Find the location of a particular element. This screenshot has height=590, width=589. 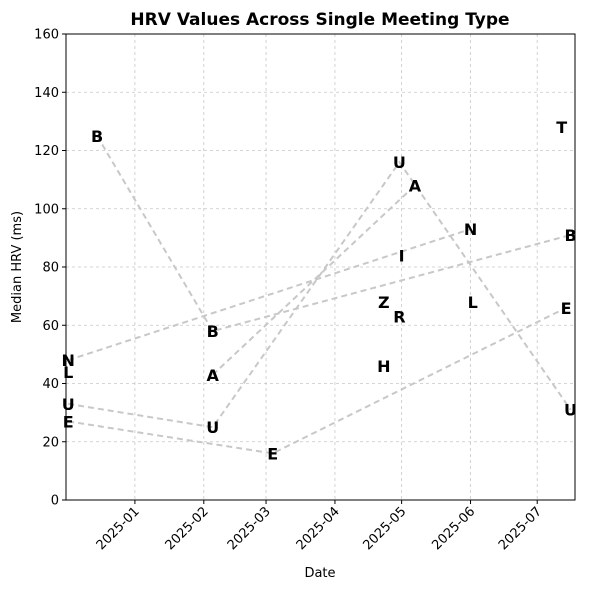

y-tick-label: 80 is located at coordinates (50, 268).